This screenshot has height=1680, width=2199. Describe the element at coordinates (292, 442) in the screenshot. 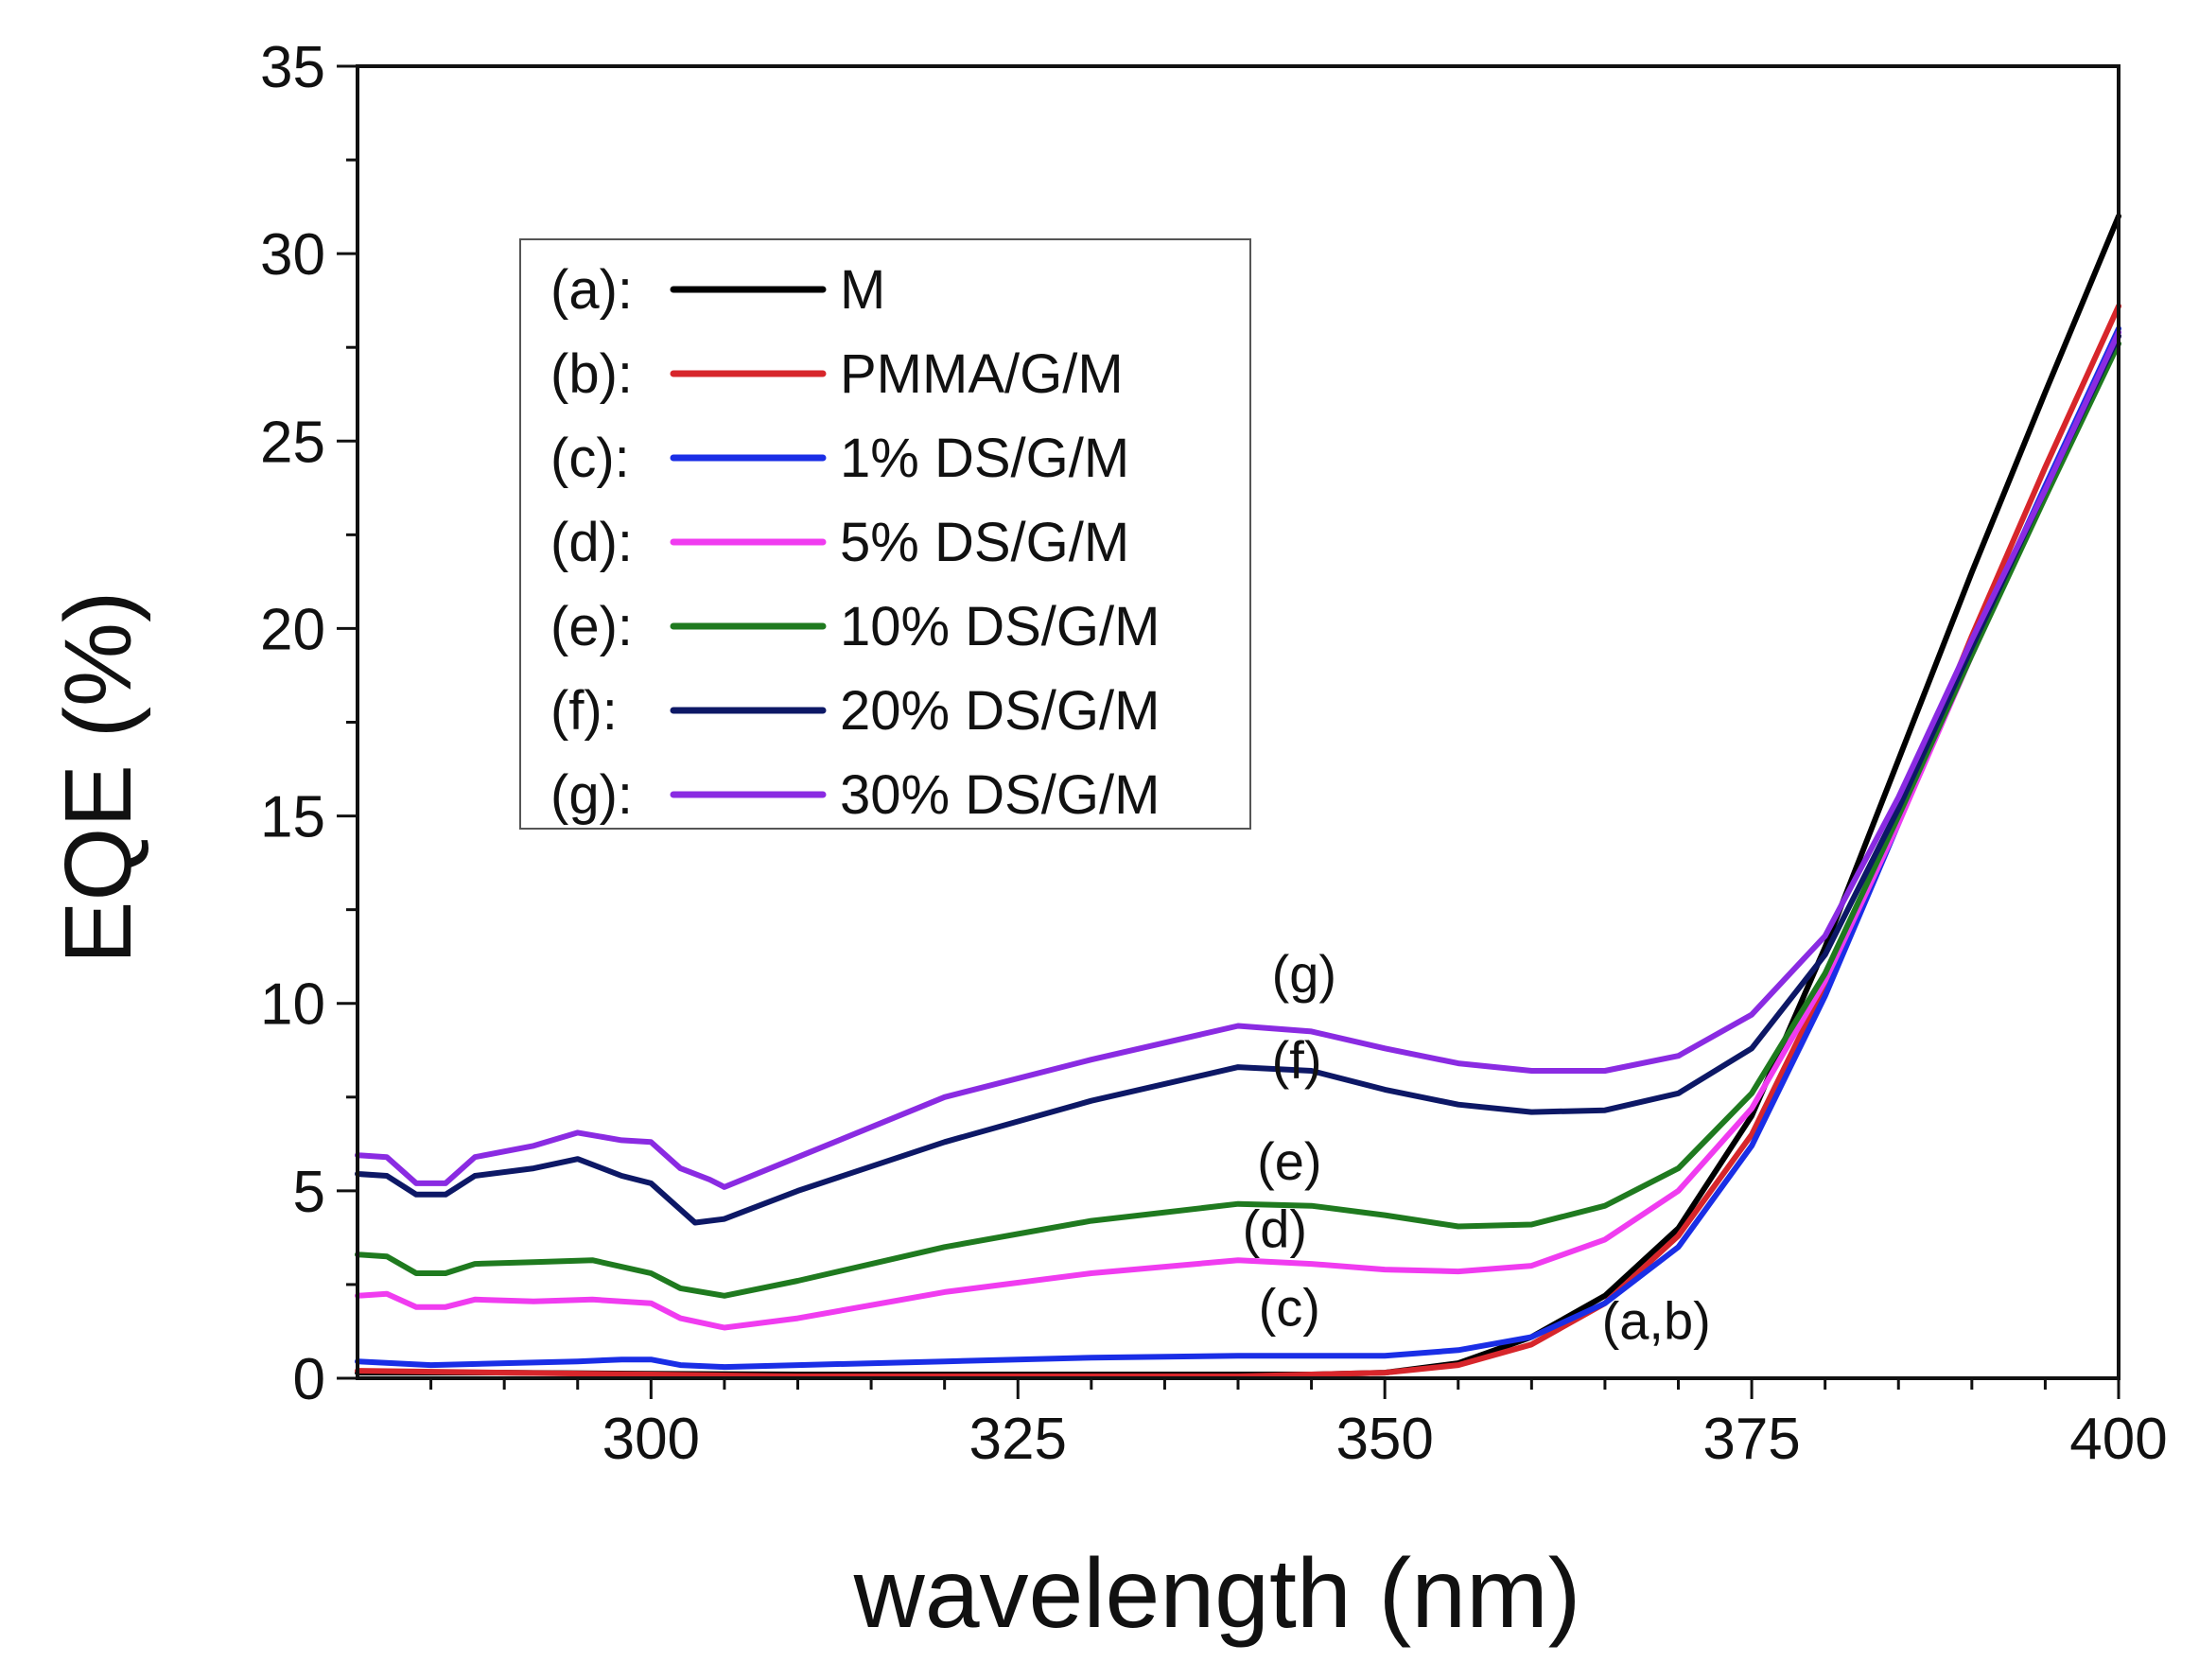

I see `y-tick-label: 25` at that location.